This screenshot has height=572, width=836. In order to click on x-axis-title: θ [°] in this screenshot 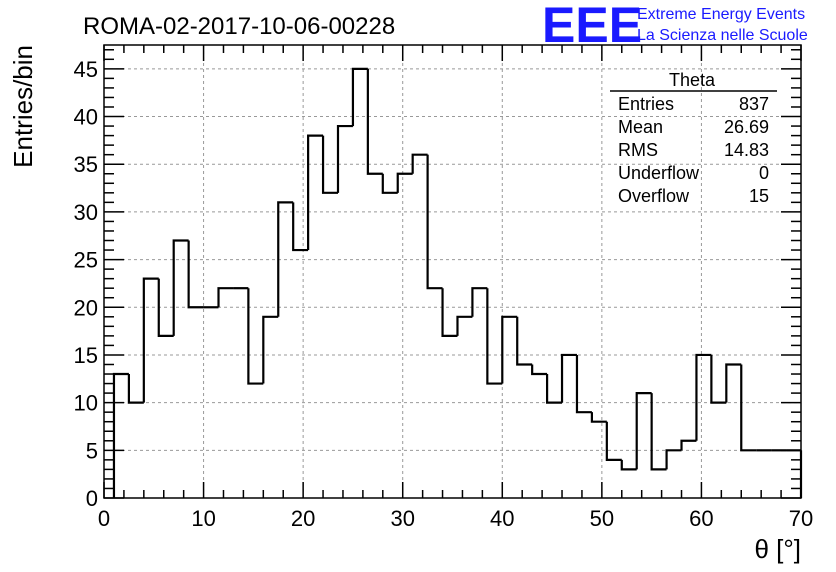, I will do `click(777, 549)`.